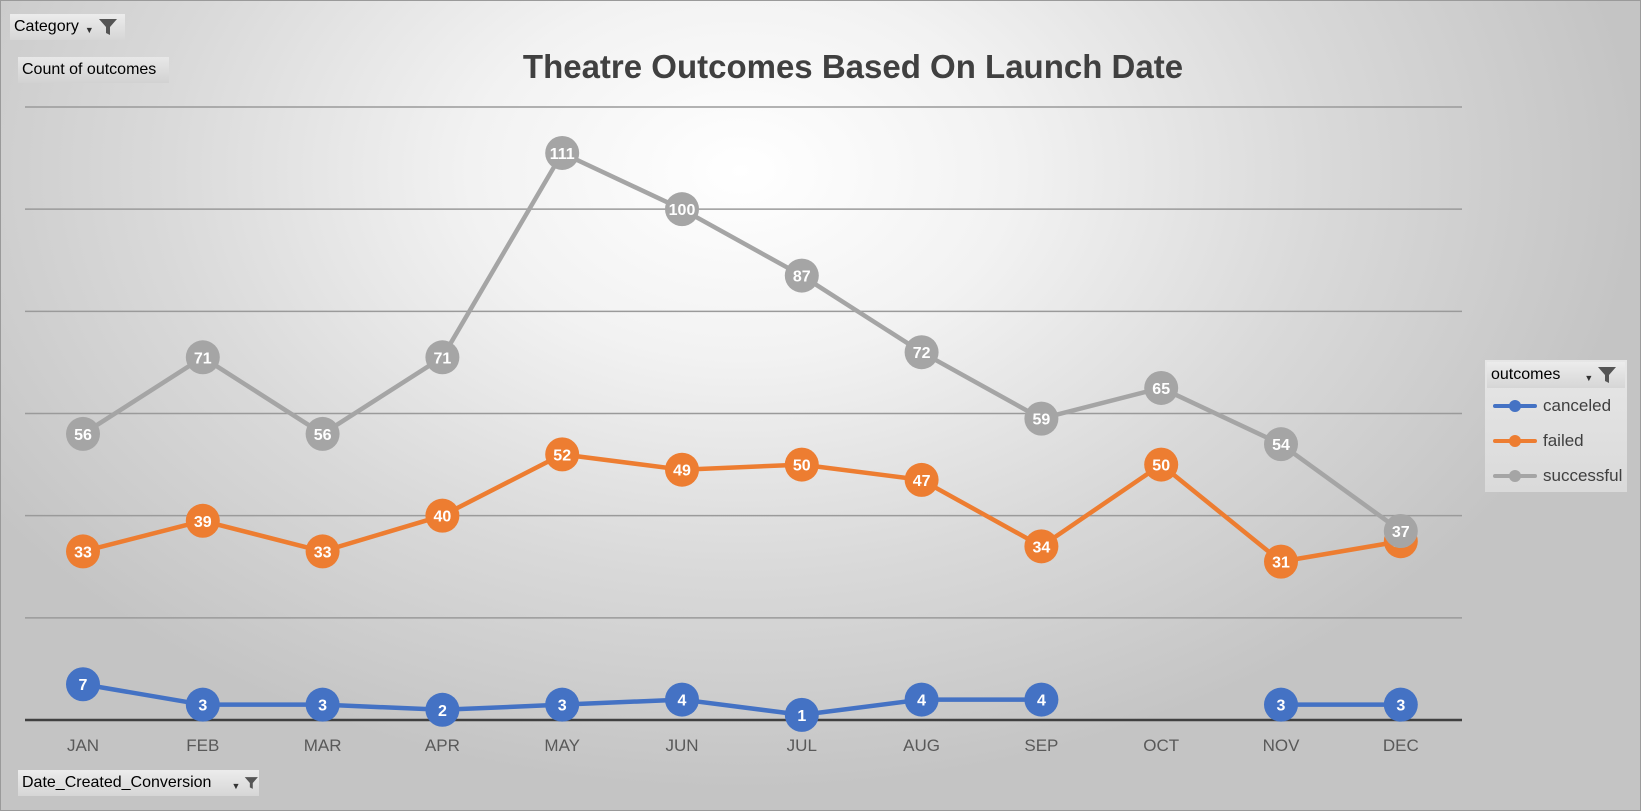  What do you see at coordinates (83, 745) in the screenshot?
I see `x-tick-label: JAN` at bounding box center [83, 745].